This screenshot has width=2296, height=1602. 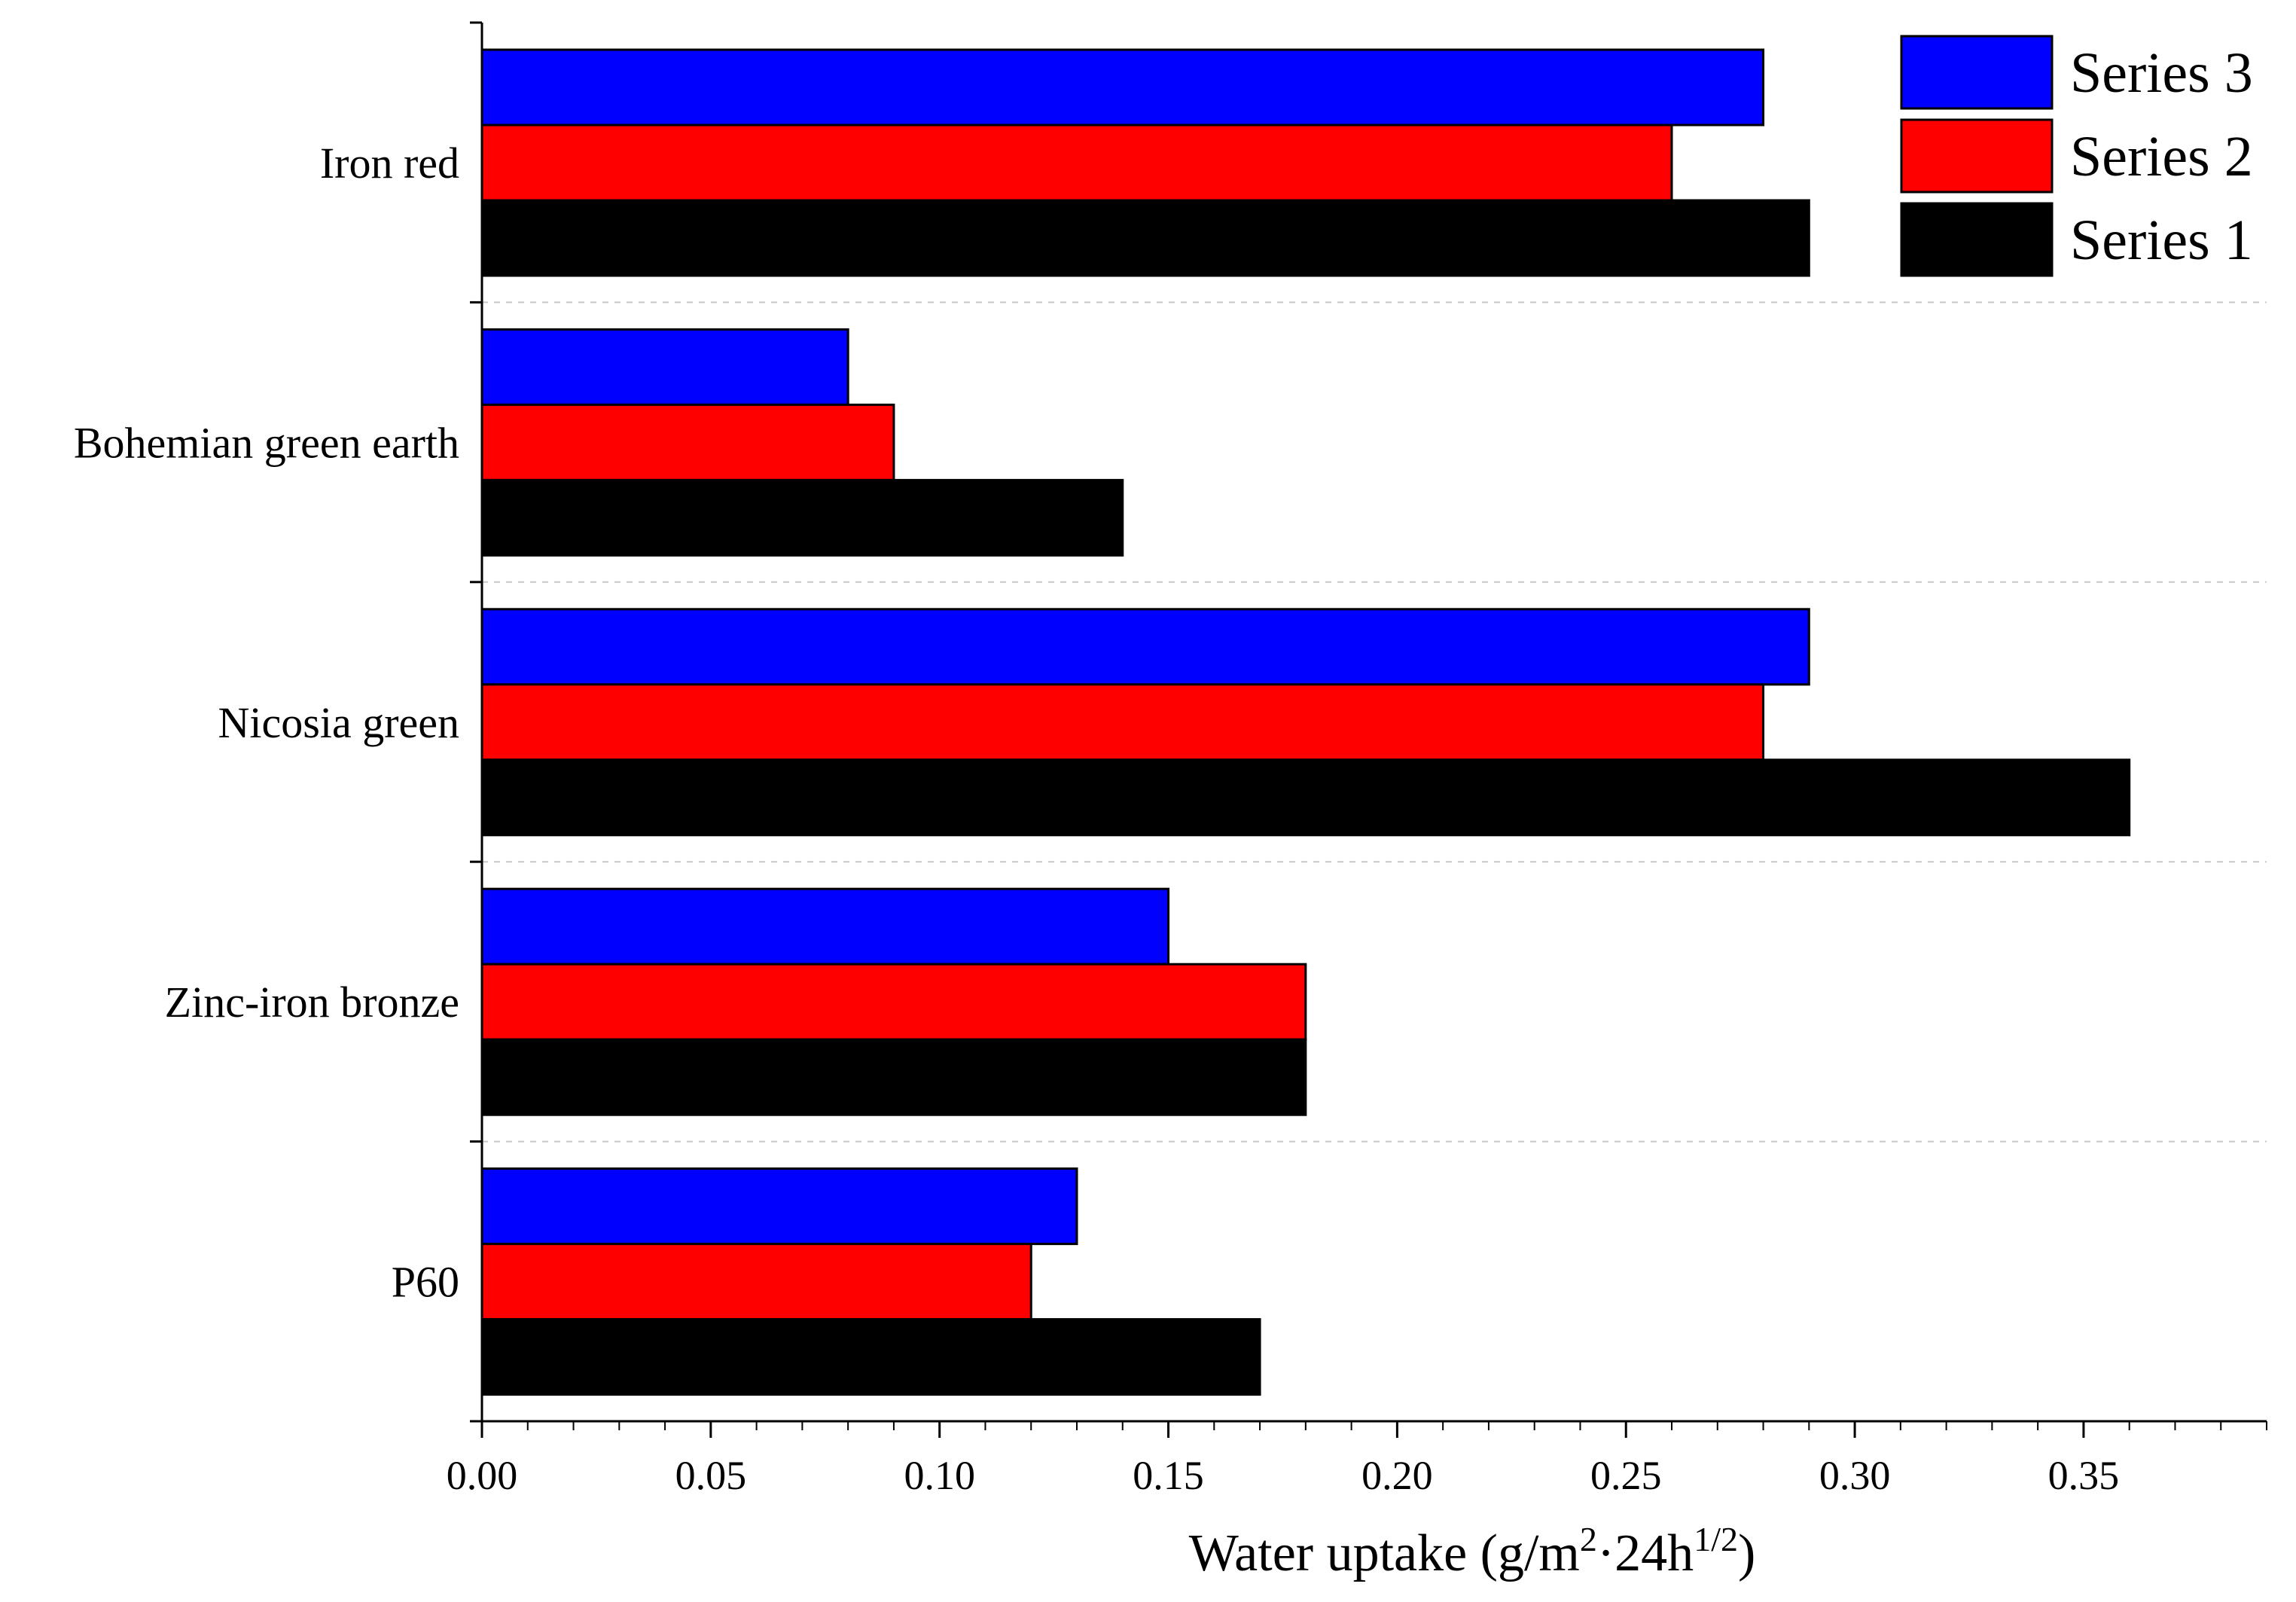 What do you see at coordinates (2161, 241) in the screenshot?
I see `legend-label-series-1: Series 1` at bounding box center [2161, 241].